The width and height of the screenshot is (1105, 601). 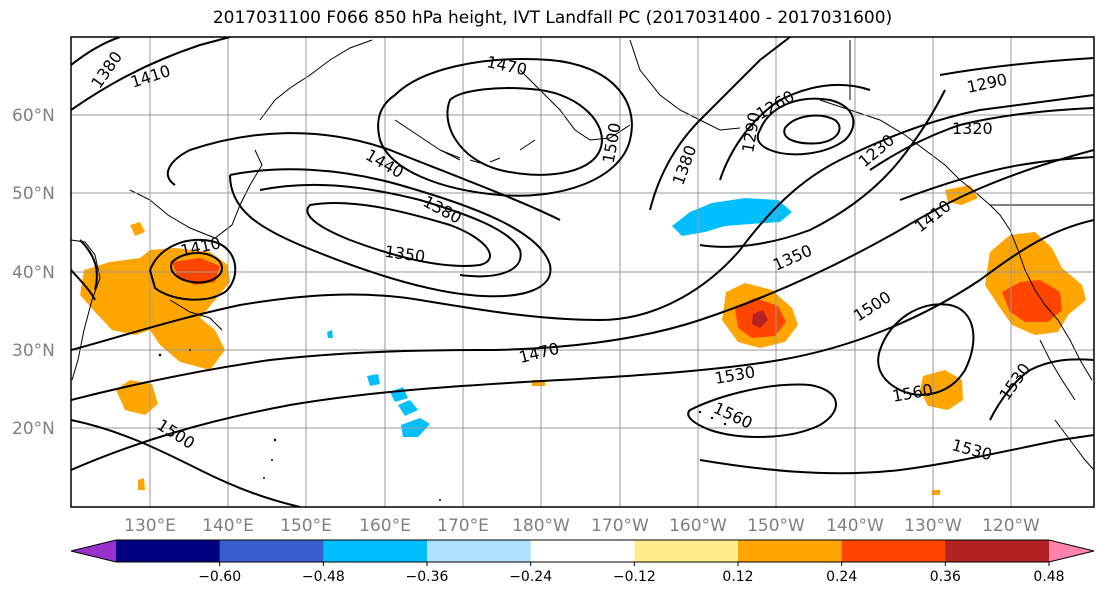 I want to click on contour-1380-mid, so click(x=390, y=230).